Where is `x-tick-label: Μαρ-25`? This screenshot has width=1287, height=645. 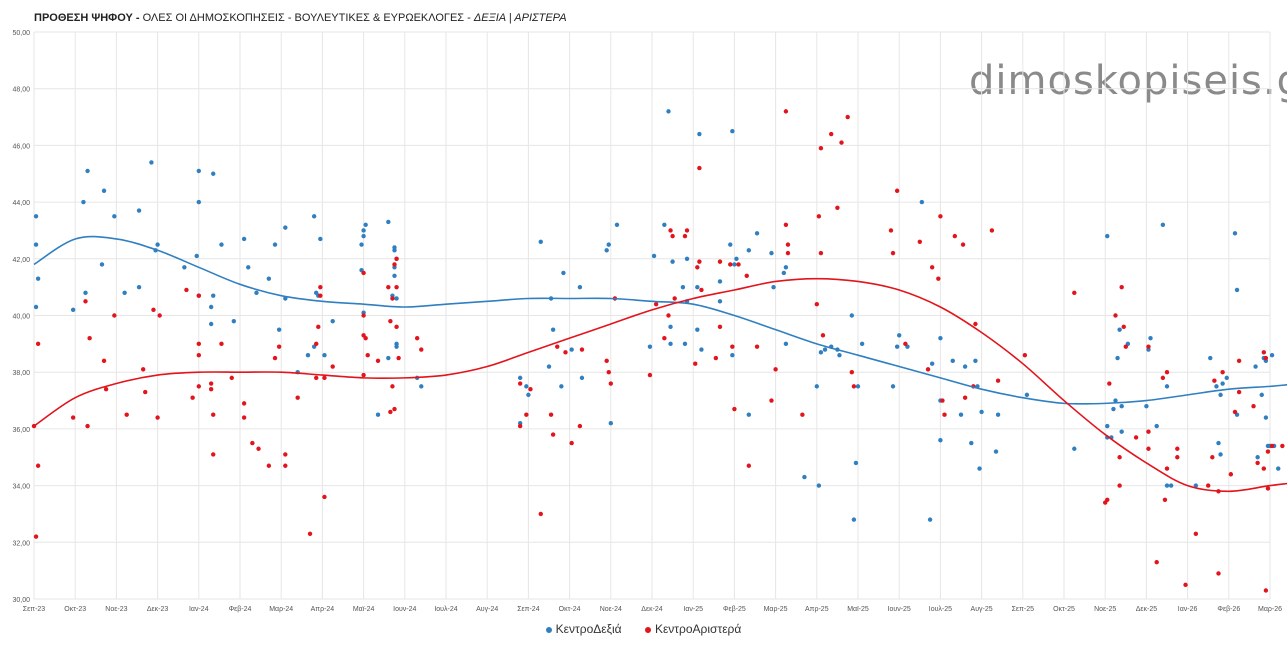
x-tick-label: Μαρ-25 is located at coordinates (776, 609).